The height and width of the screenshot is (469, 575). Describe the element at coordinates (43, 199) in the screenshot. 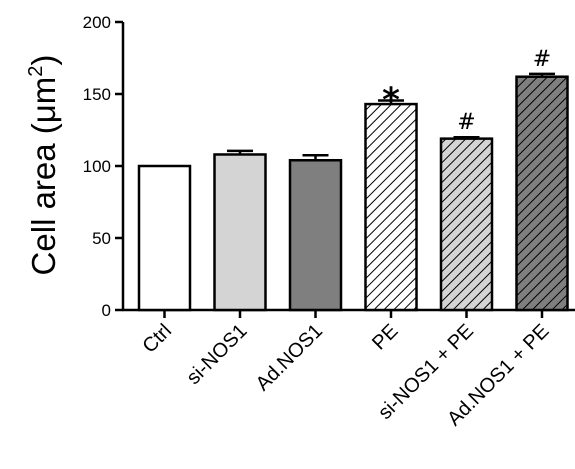

I see `y-axis-label-prefix: Cell area (` at that location.